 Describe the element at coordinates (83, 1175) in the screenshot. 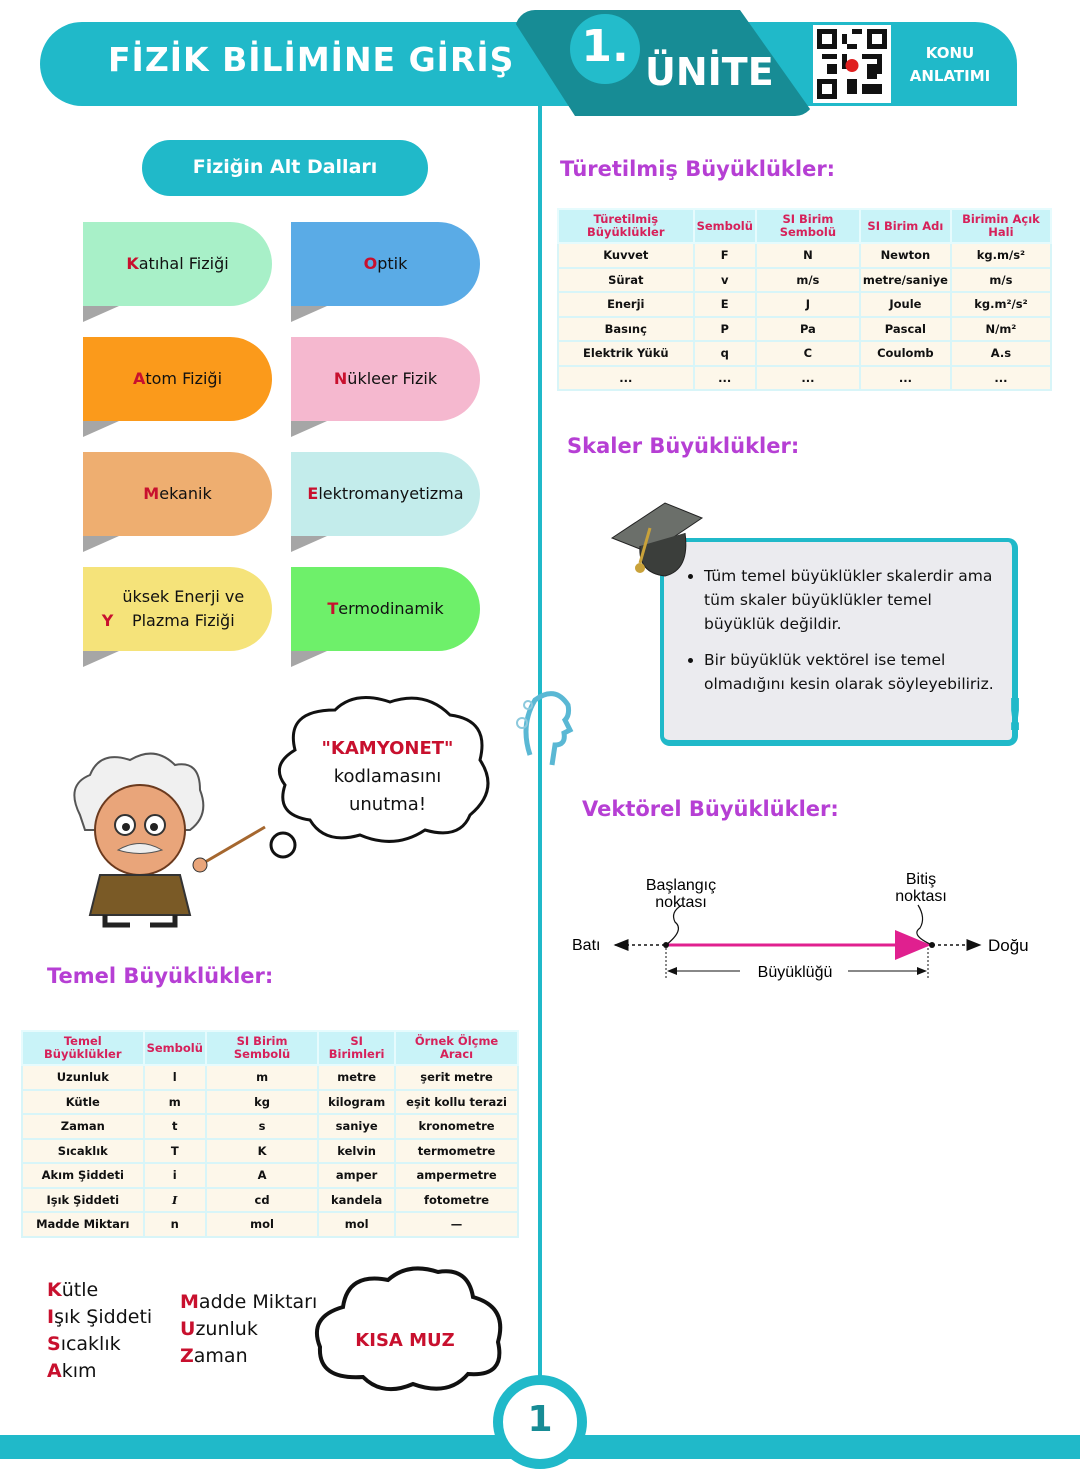

I see `table-cell: Akım Şiddeti` at that location.